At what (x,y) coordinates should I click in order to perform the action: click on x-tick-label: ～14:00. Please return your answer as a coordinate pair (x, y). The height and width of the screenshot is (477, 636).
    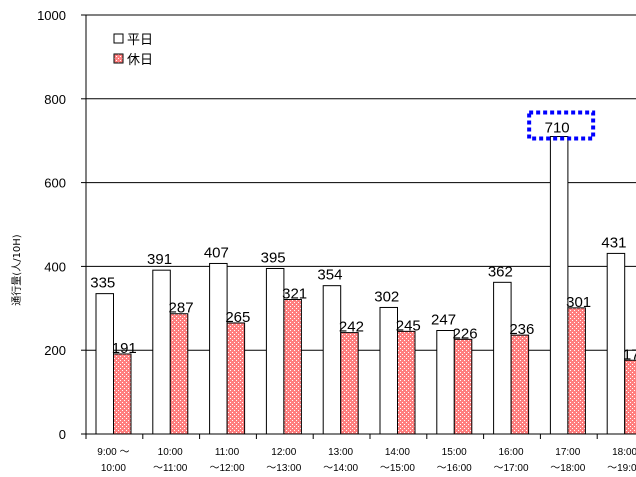
    Looking at the image, I should click on (340, 468).